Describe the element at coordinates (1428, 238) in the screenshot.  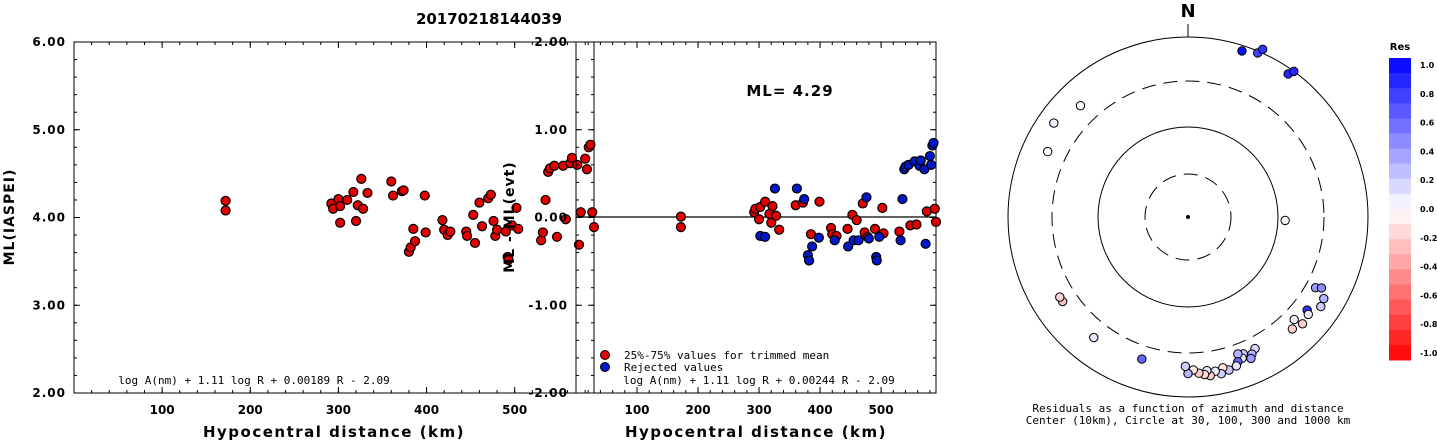
I see `colorbar-label: -0.2` at that location.